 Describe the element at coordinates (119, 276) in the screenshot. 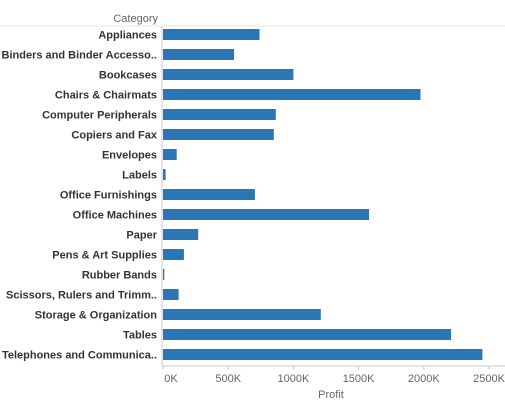

I see `category-label-12: Rubber Bands` at that location.